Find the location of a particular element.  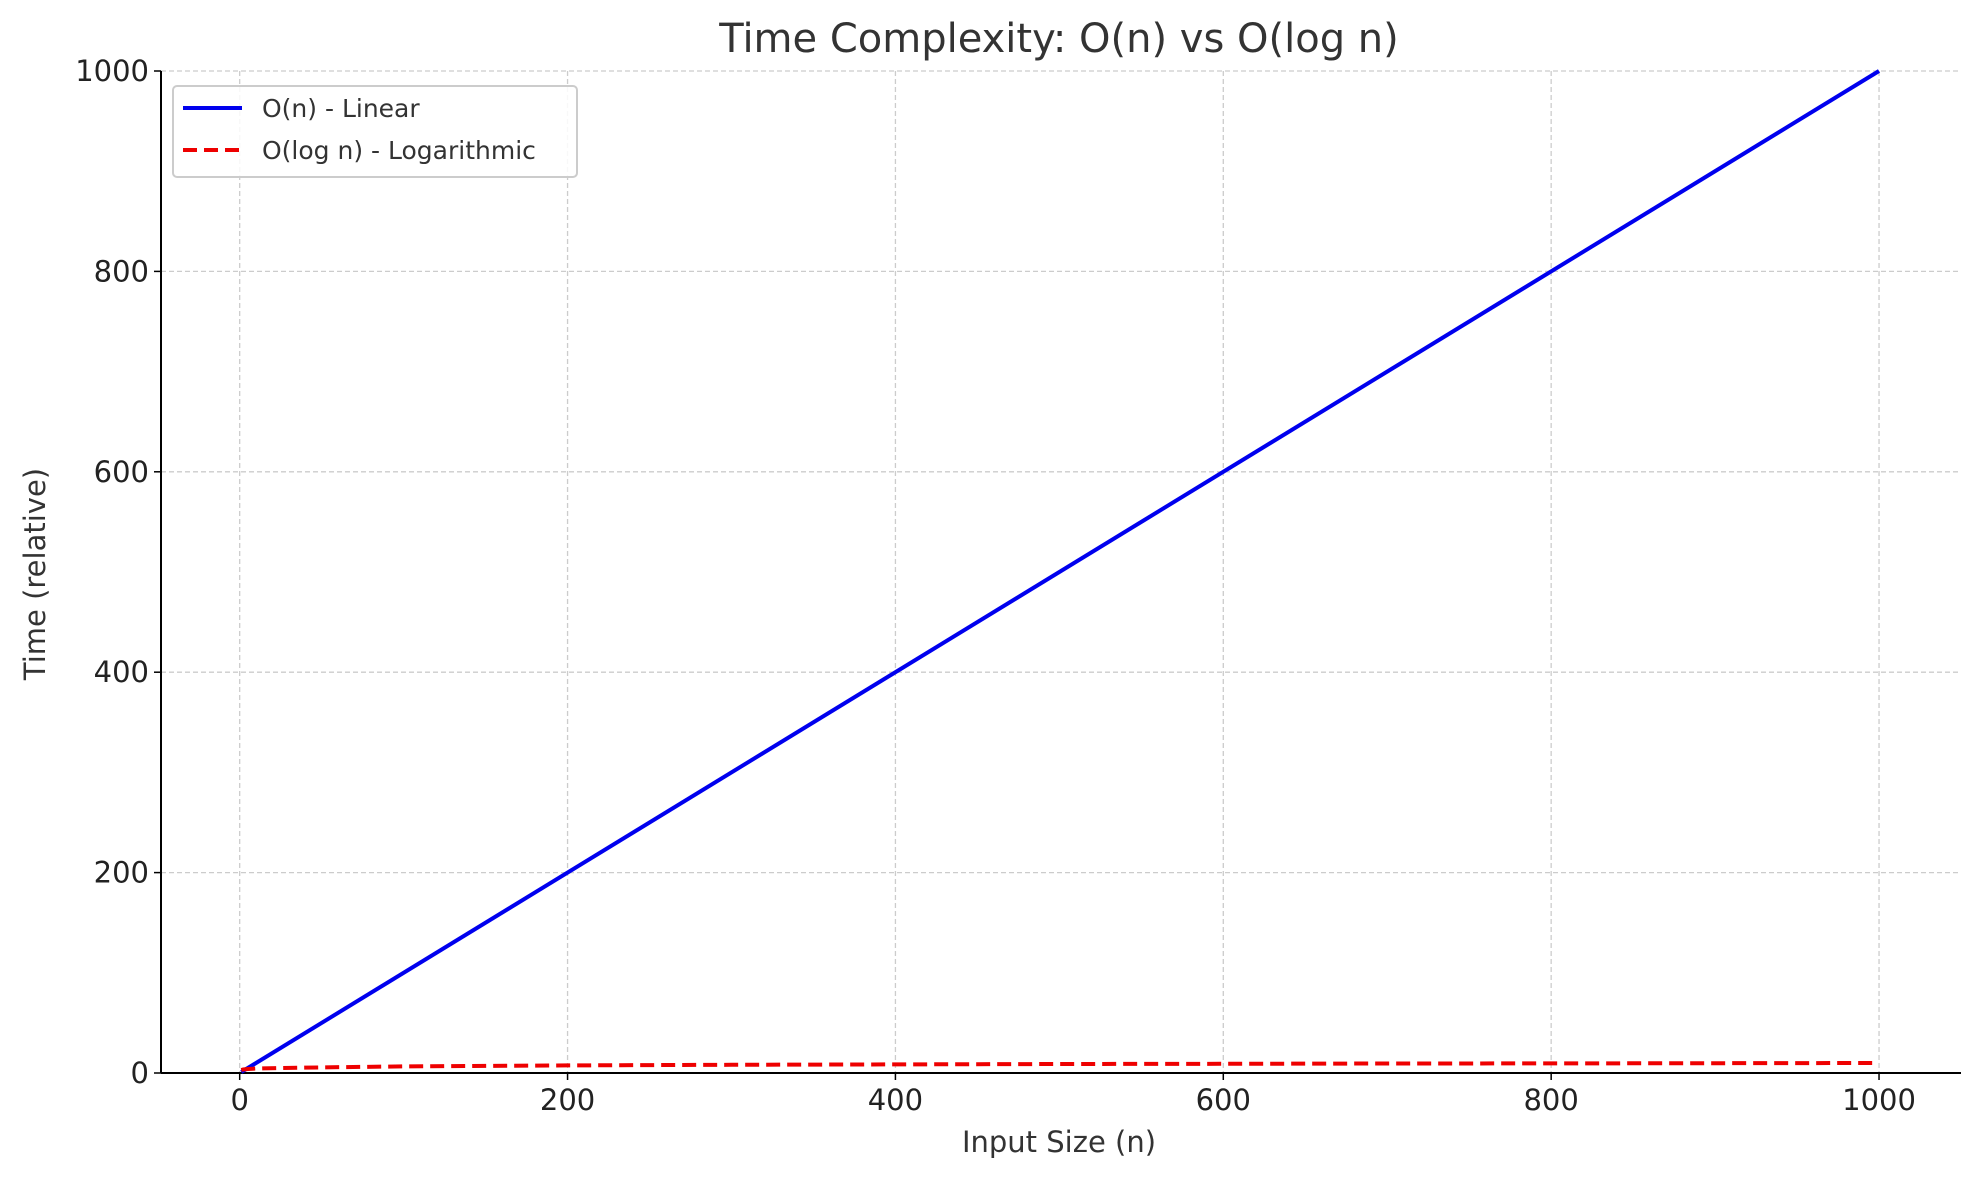

series-line-logarithmic is located at coordinates (1060, 1066).